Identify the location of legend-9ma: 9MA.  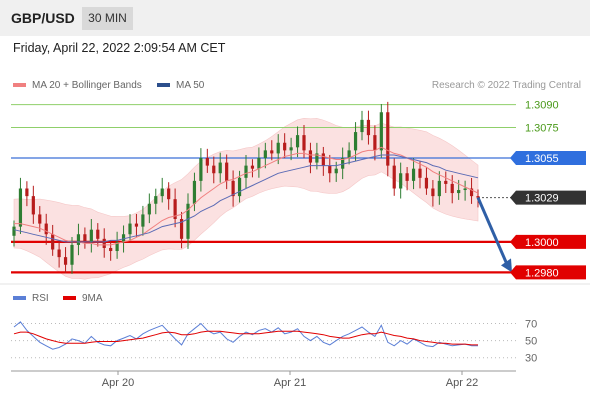
(83, 298).